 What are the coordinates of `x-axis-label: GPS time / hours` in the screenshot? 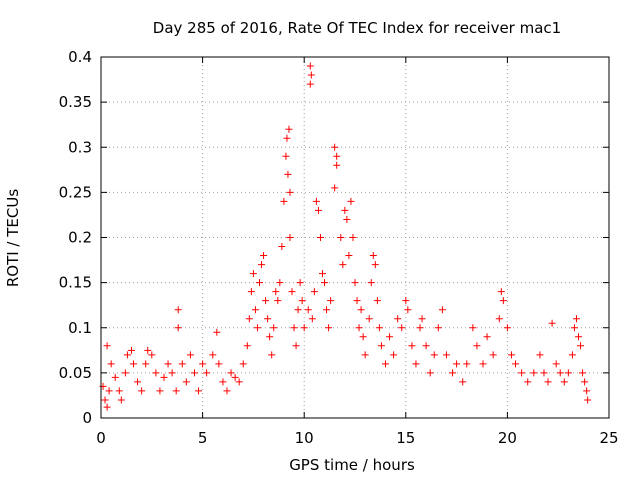 It's located at (352, 465).